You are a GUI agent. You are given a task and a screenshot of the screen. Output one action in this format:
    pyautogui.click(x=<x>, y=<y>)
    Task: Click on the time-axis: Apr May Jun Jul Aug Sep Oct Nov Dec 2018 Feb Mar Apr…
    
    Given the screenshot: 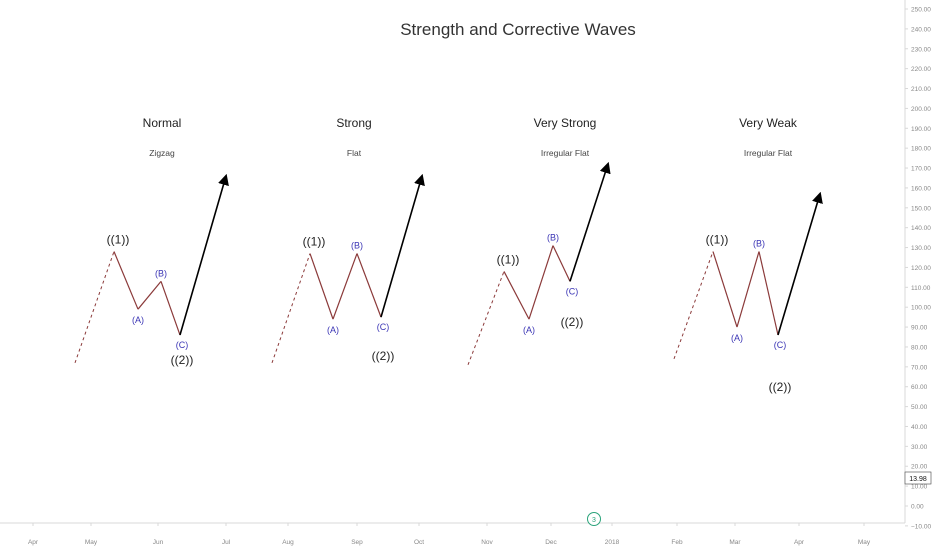 What is the action you would take?
    pyautogui.click(x=449, y=534)
    